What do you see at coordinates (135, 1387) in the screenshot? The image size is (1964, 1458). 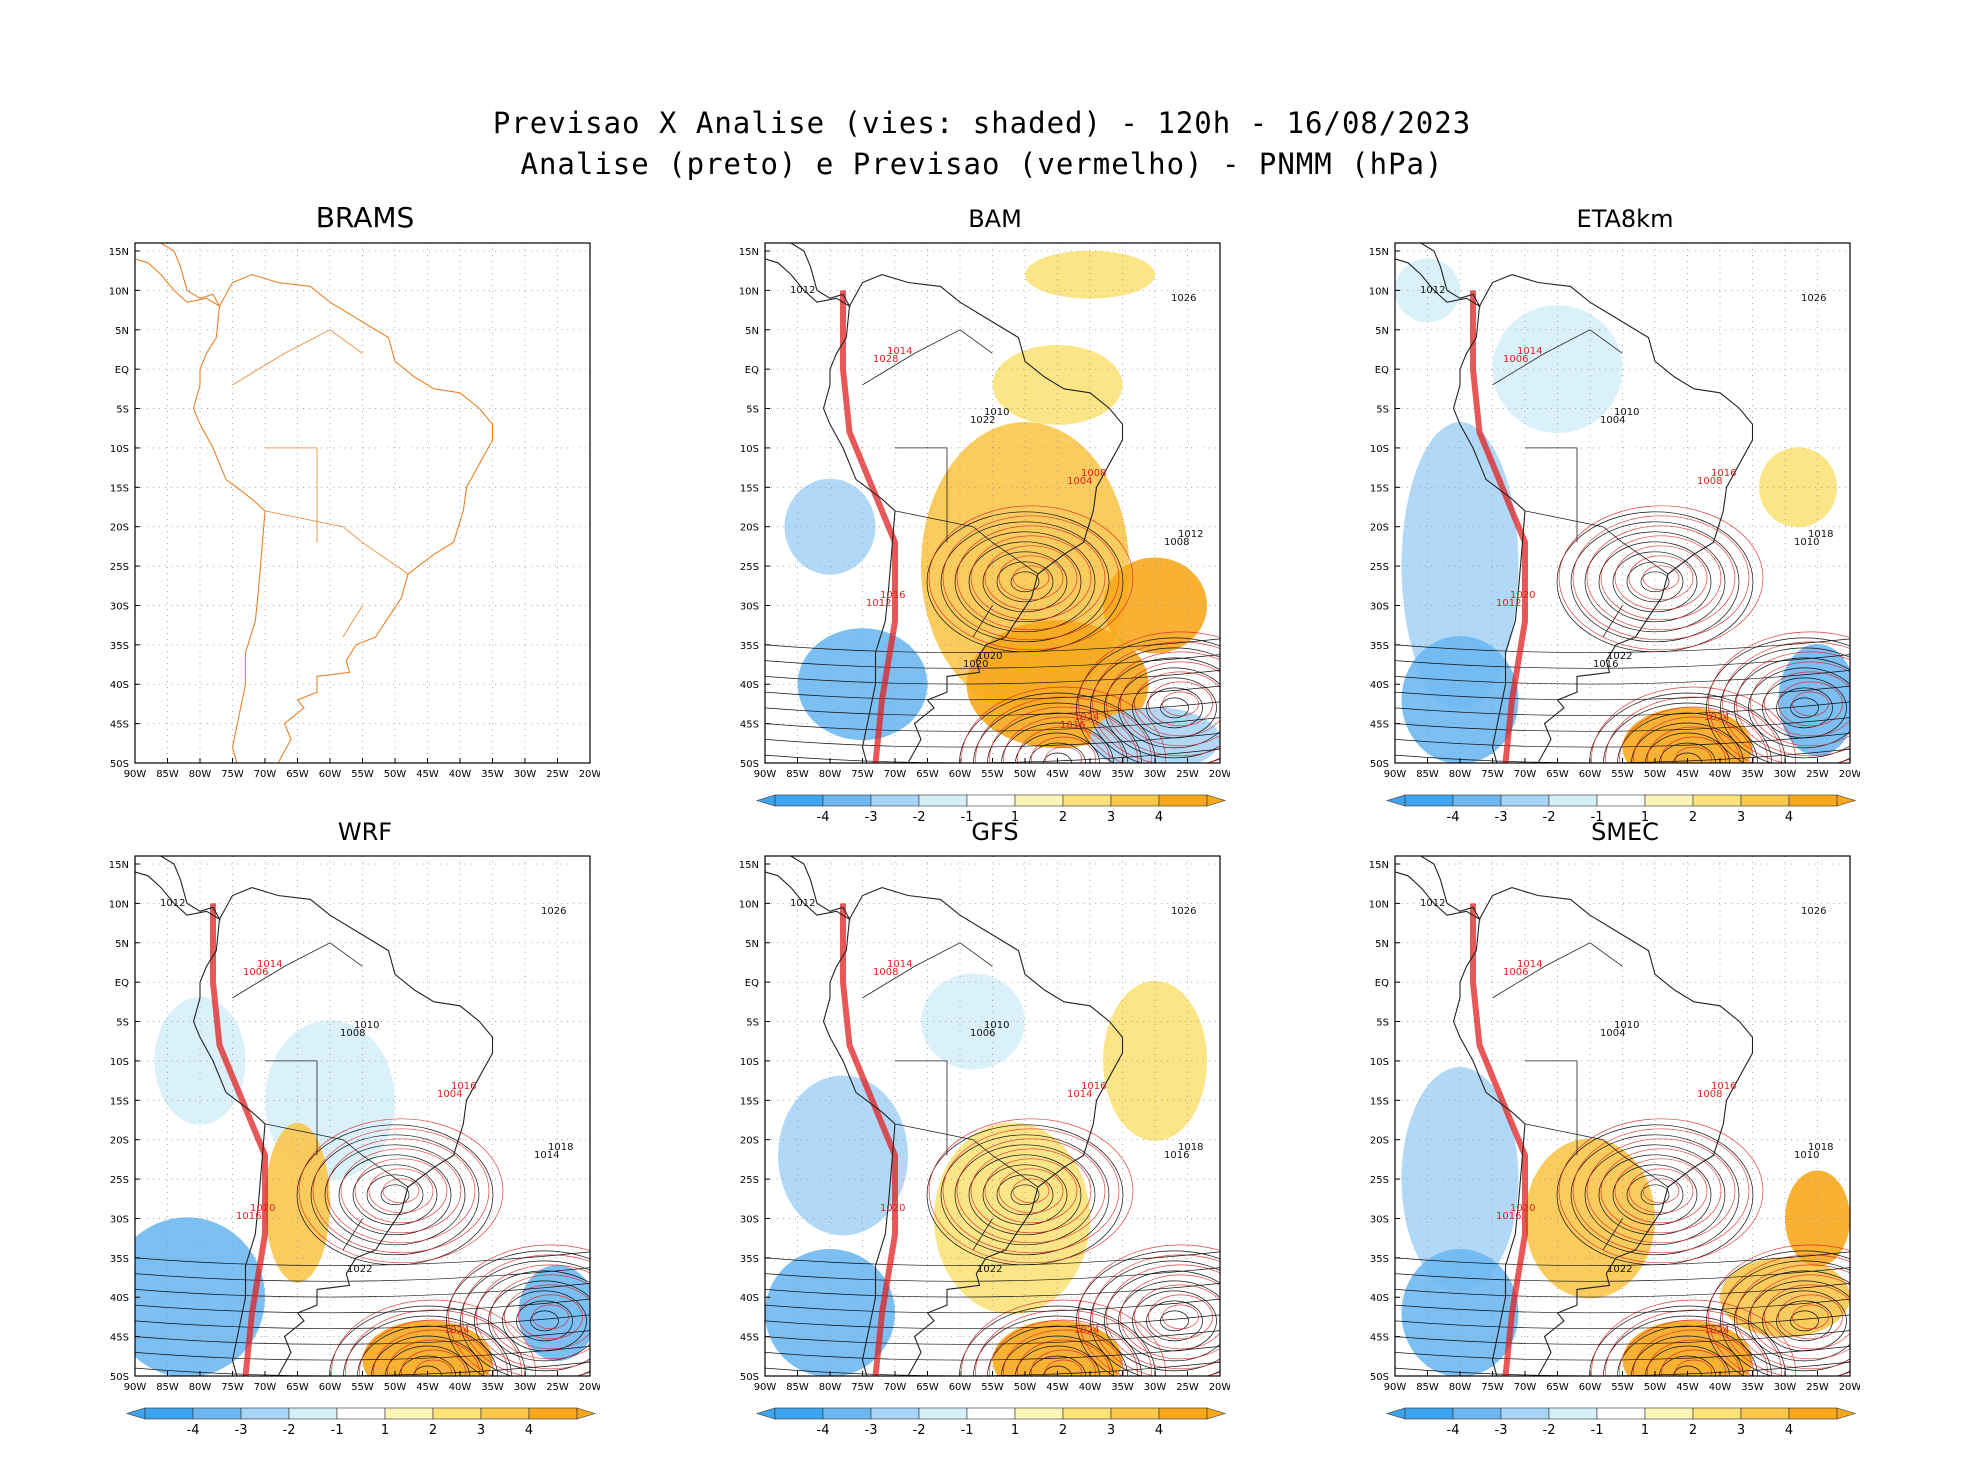 I see `lon-tick-label: 90W` at bounding box center [135, 1387].